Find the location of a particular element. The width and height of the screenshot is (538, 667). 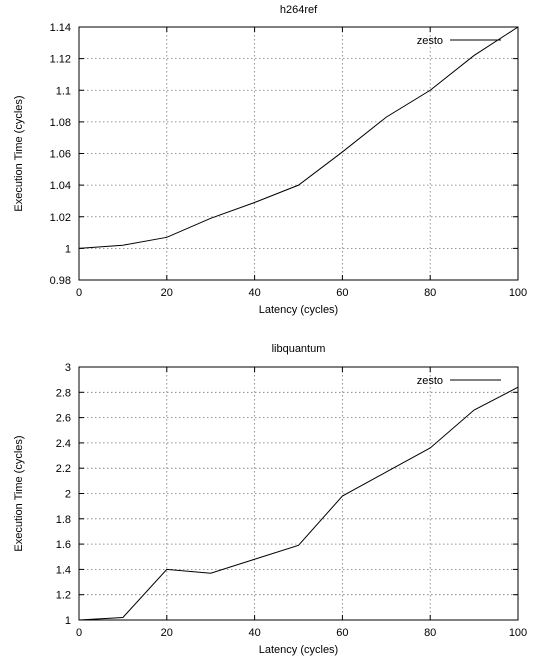

y-tick-label: 0.98 is located at coordinates (60, 281).